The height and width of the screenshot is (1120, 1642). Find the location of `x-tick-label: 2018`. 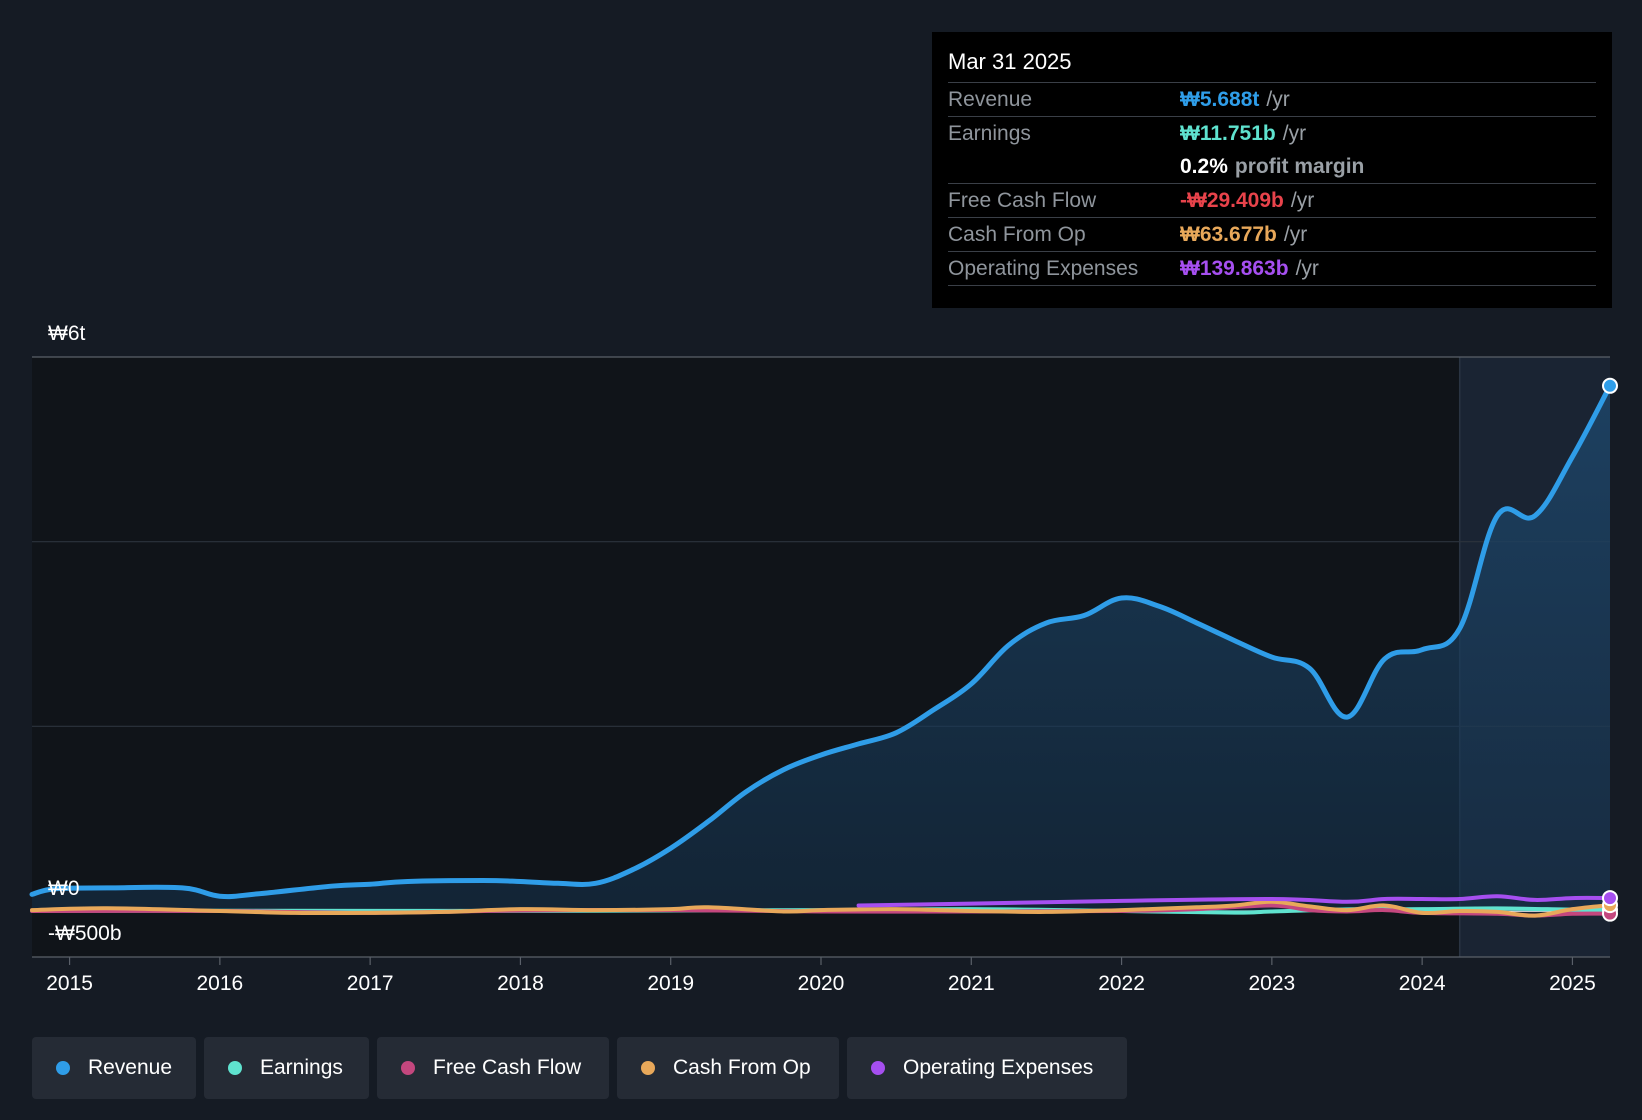

x-tick-label: 2018 is located at coordinates (520, 983).